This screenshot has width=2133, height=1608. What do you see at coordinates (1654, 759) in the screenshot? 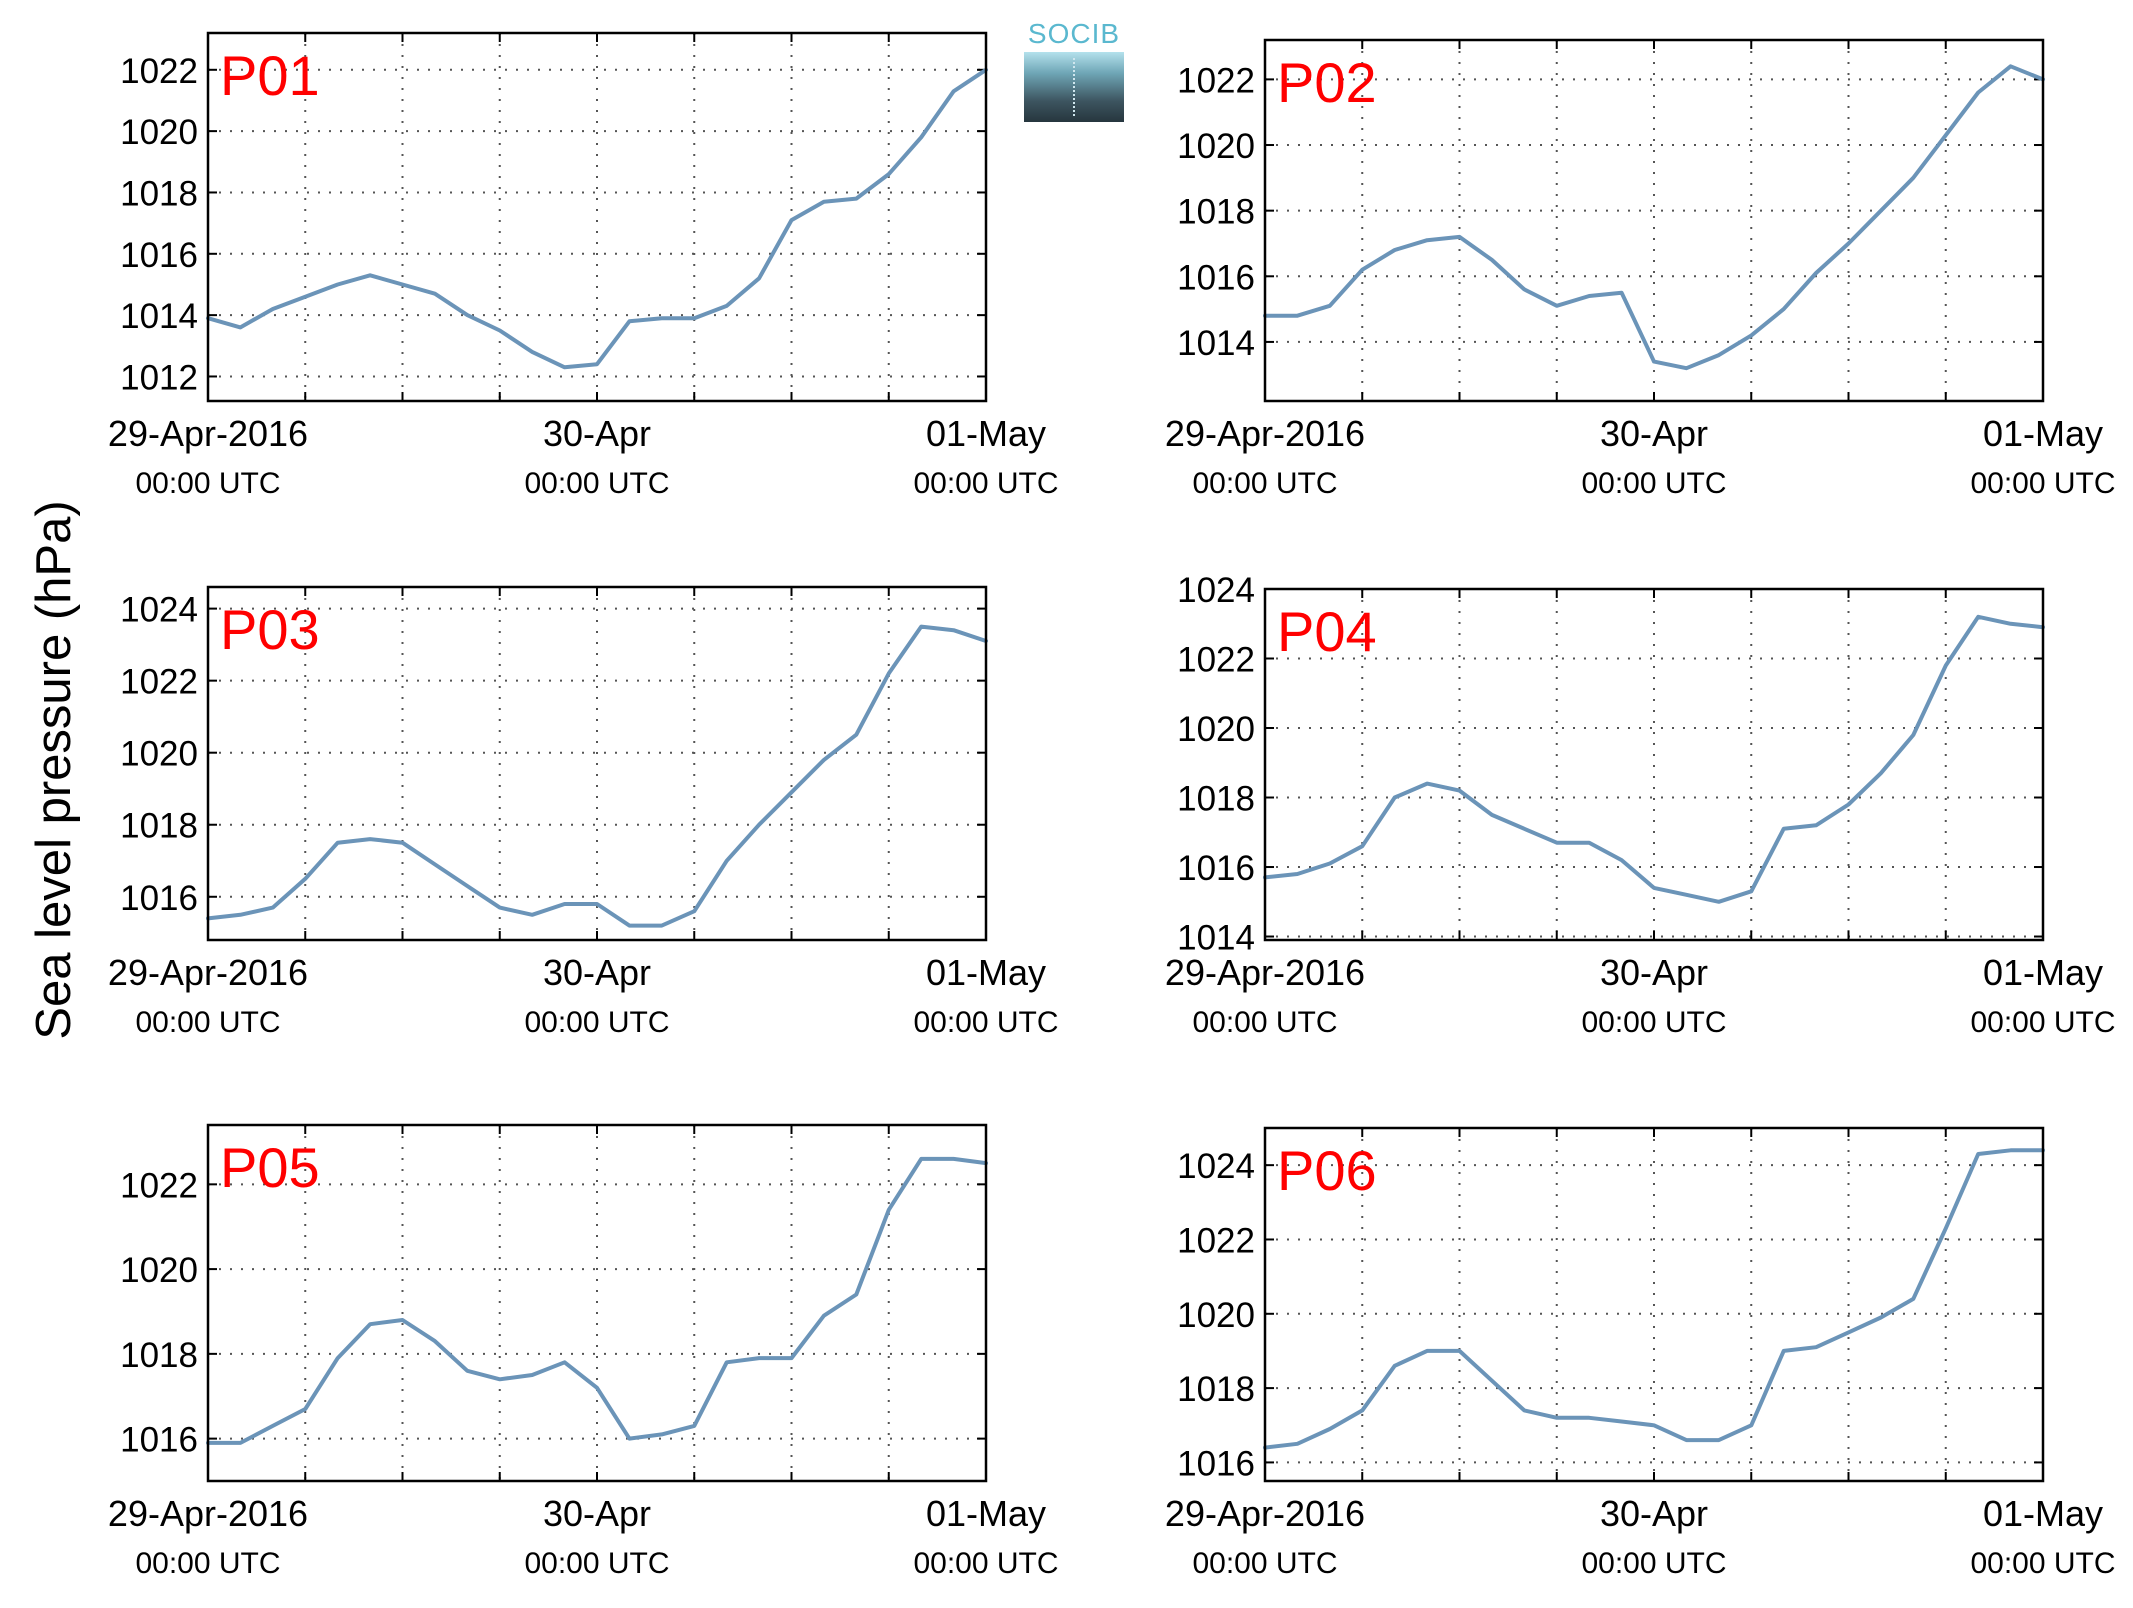
I see `pressure-line-p04` at bounding box center [1654, 759].